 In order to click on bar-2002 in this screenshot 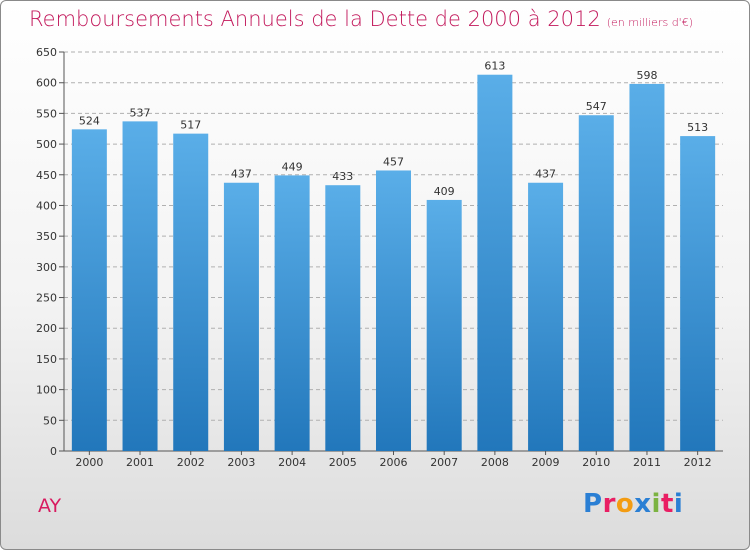, I will do `click(191, 292)`.